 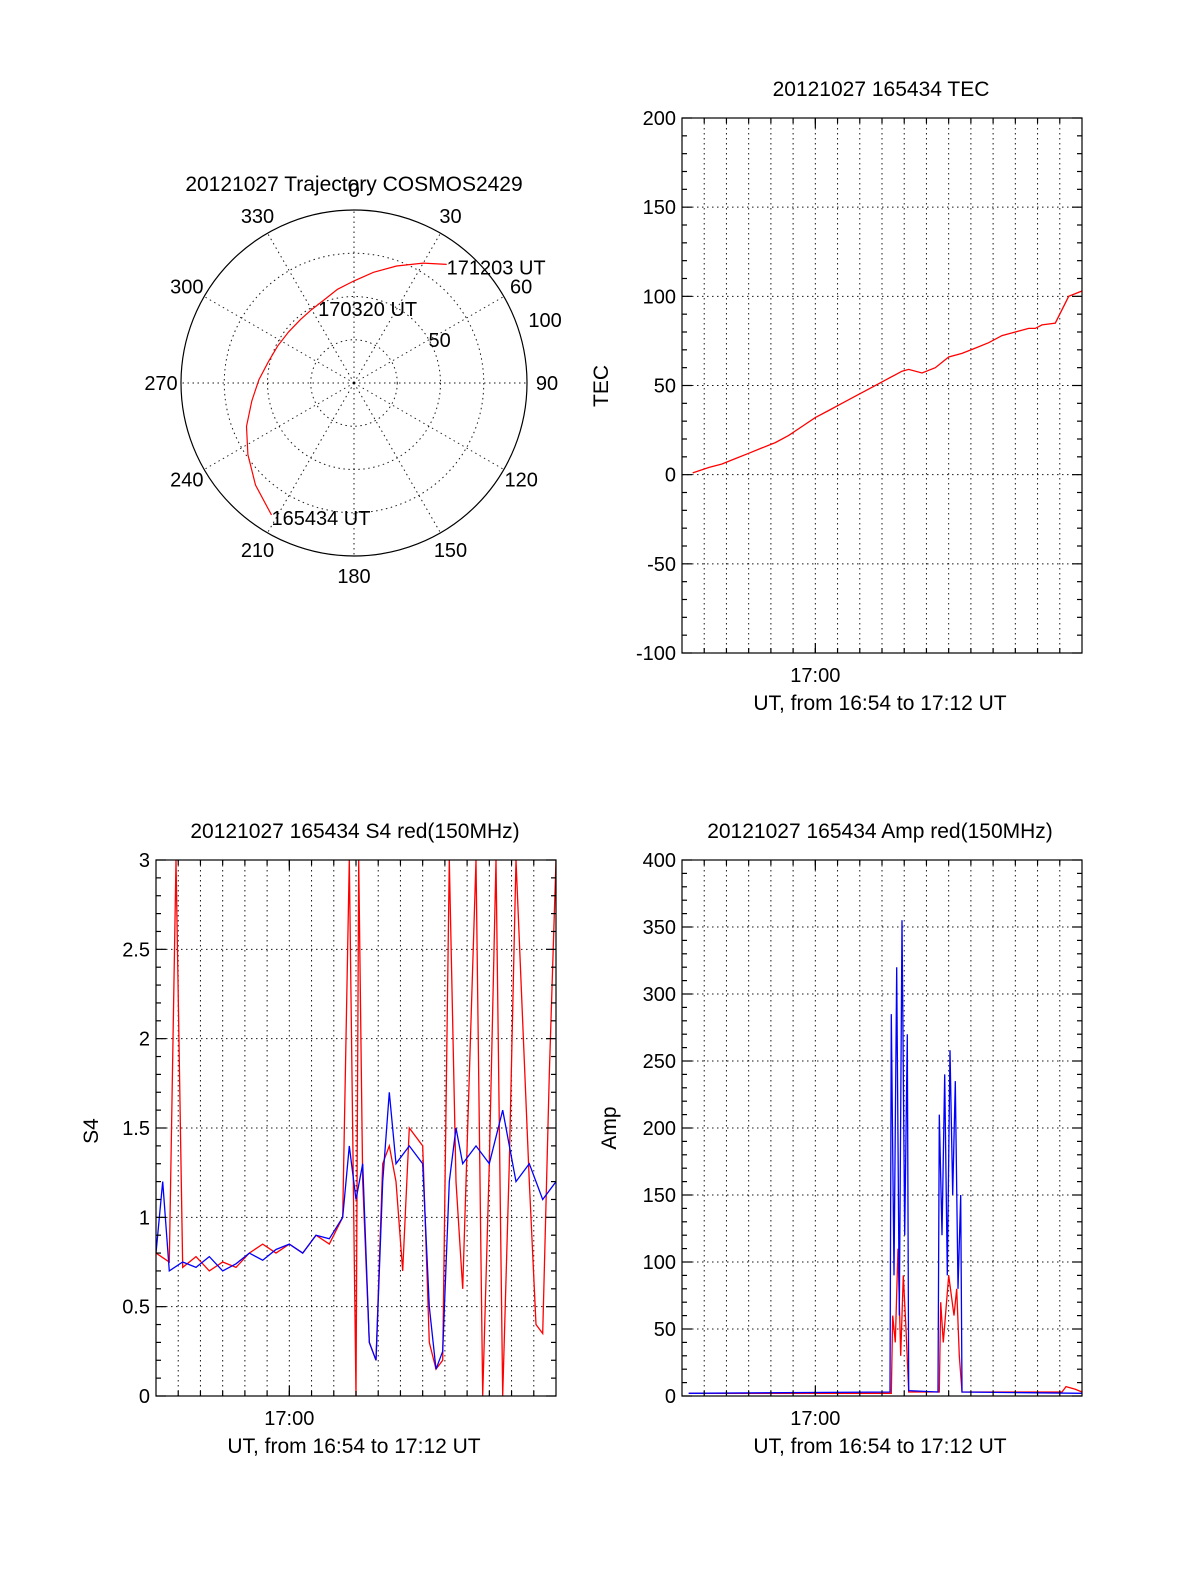 I want to click on polar-azimuth-label: 300, so click(x=186, y=288).